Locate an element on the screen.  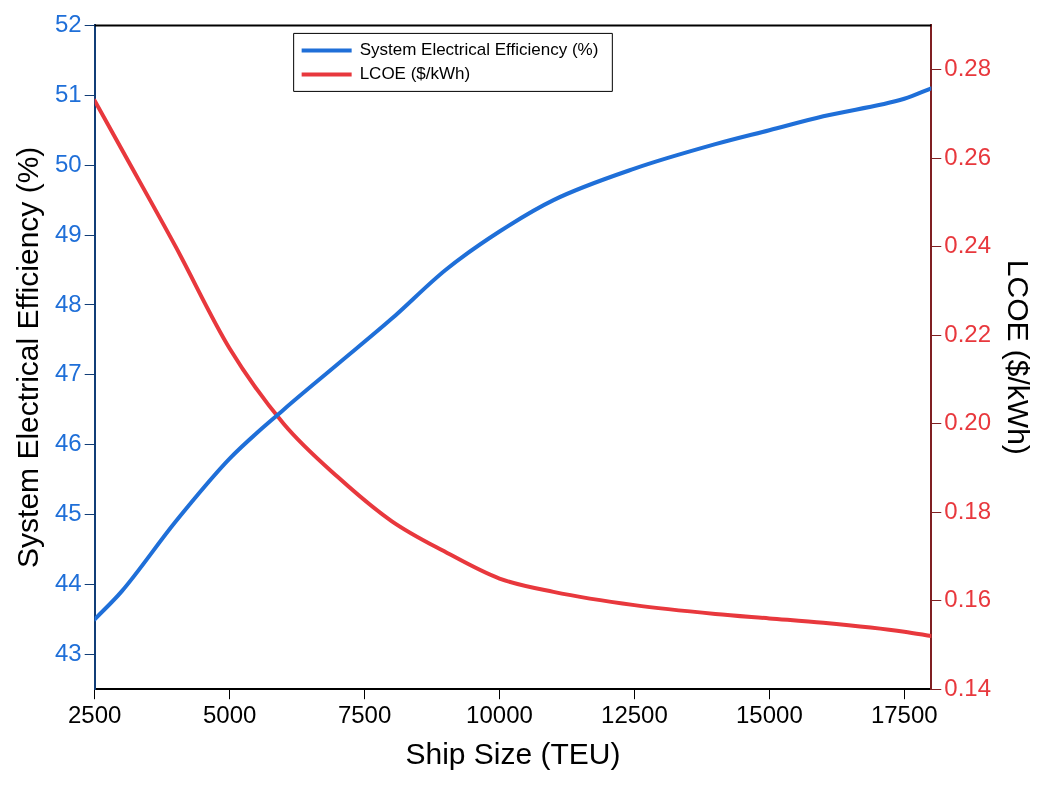
x-tick-label: 7500 is located at coordinates (364, 715).